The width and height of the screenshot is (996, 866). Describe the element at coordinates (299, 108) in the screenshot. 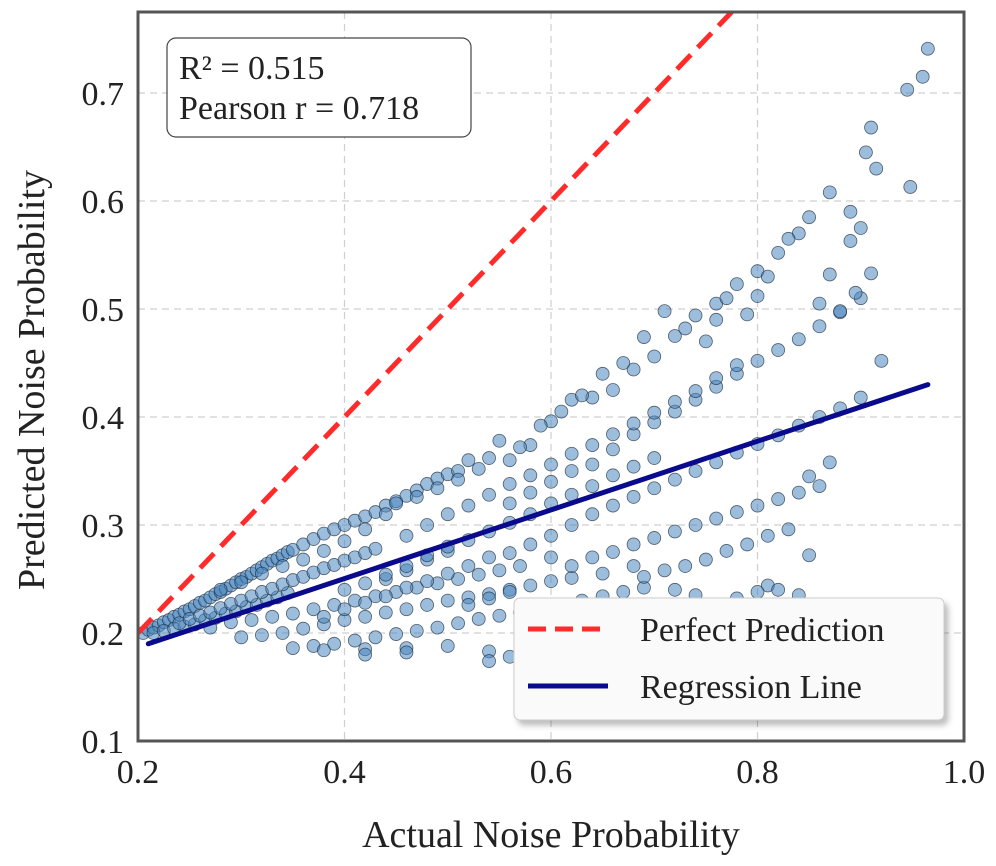

I see `pearson-r-text: Pearson r = 0.718` at that location.